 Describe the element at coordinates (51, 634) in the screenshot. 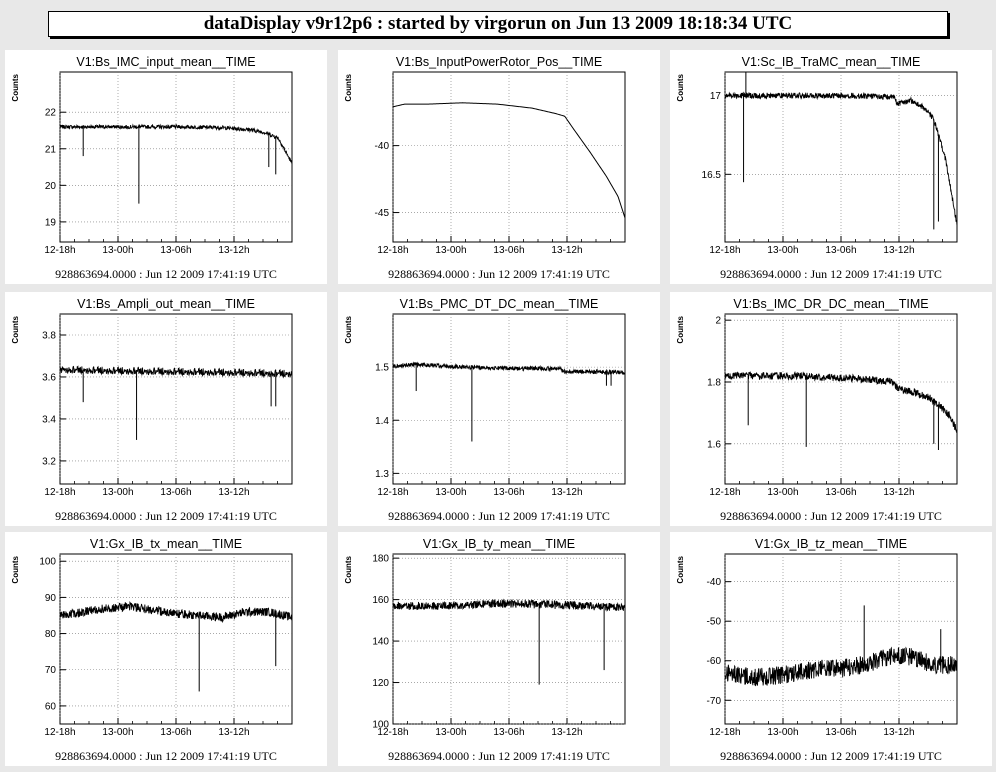

I see `y-tick-label: 80` at that location.